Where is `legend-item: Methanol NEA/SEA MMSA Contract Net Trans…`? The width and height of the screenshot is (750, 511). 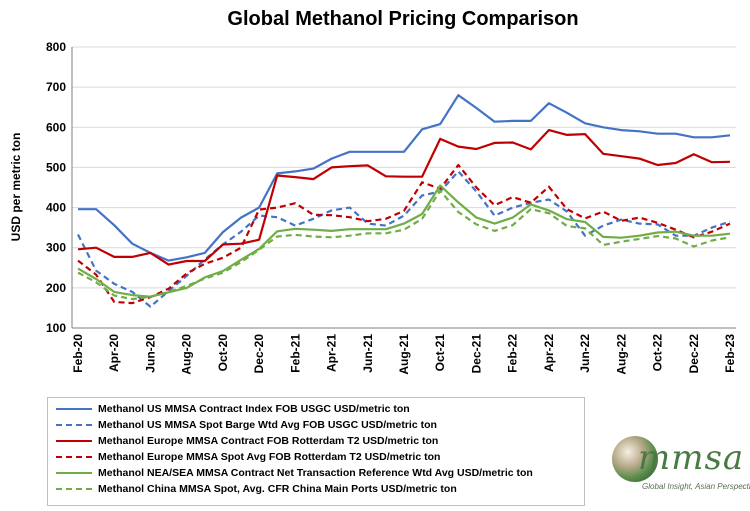 legend-item: Methanol NEA/SEA MMSA Contract Net Trans… is located at coordinates (320, 473).